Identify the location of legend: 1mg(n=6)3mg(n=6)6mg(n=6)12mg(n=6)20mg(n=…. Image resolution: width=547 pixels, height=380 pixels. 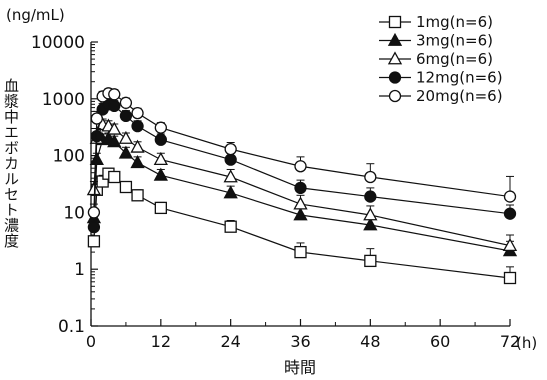
(441, 59).